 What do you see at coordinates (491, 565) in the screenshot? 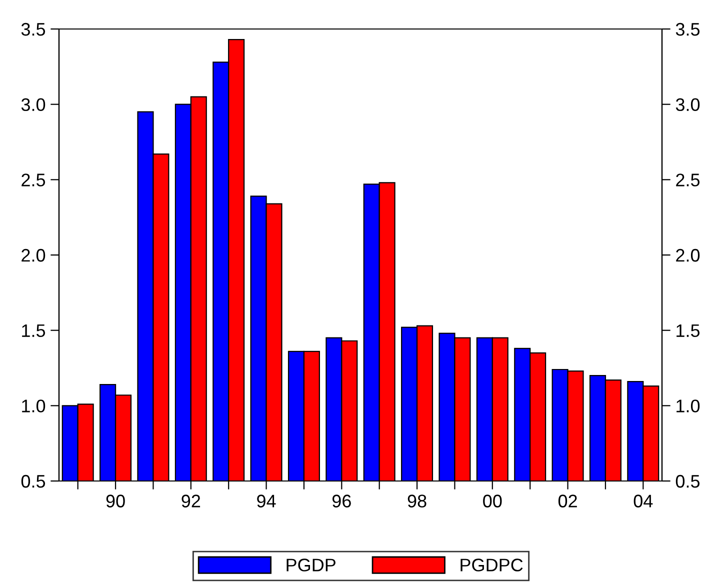
I see `legend-label: PGDPC` at bounding box center [491, 565].